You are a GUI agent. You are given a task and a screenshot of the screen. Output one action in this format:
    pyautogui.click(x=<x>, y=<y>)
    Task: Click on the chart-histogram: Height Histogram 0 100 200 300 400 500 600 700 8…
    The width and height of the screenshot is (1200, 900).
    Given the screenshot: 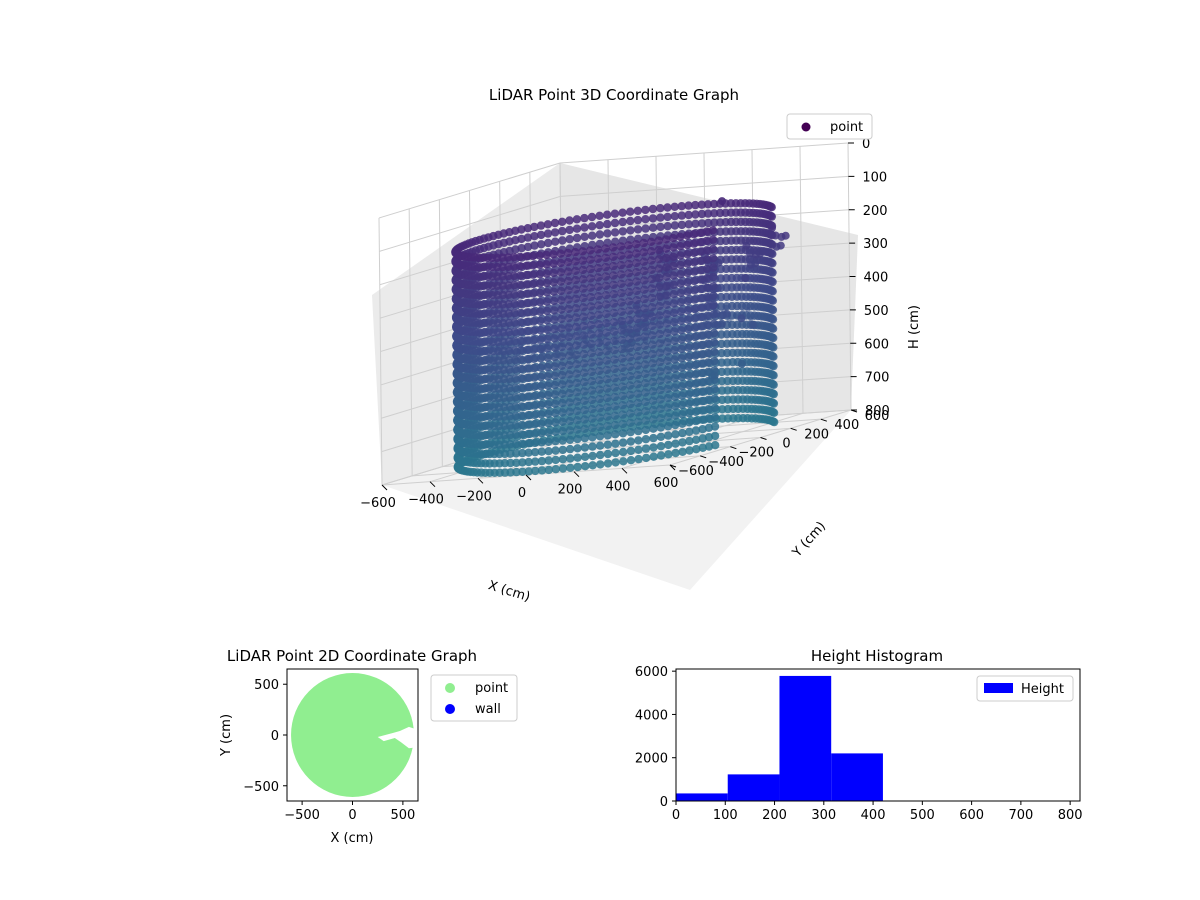 What is the action you would take?
    pyautogui.click(x=859, y=735)
    